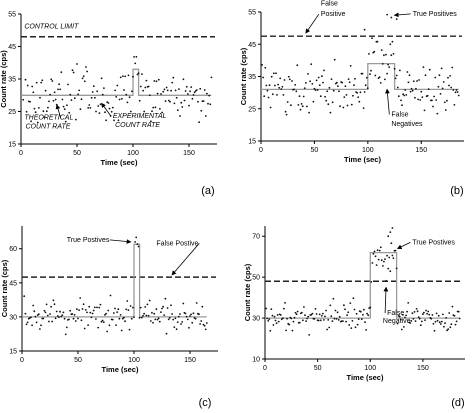 Image resolution: width=474 pixels, height=413 pixels. What do you see at coordinates (252, 109) in the screenshot?
I see `y-tick-label: 25` at bounding box center [252, 109].